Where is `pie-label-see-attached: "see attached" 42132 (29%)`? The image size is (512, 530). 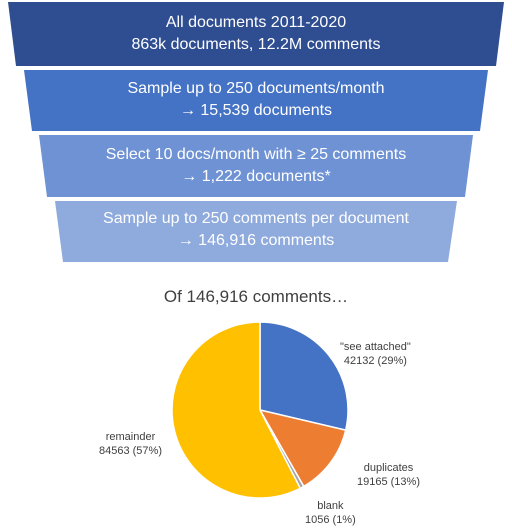
pie-label-see-attached: "see attached" 42132 (29%) is located at coordinates (375, 354).